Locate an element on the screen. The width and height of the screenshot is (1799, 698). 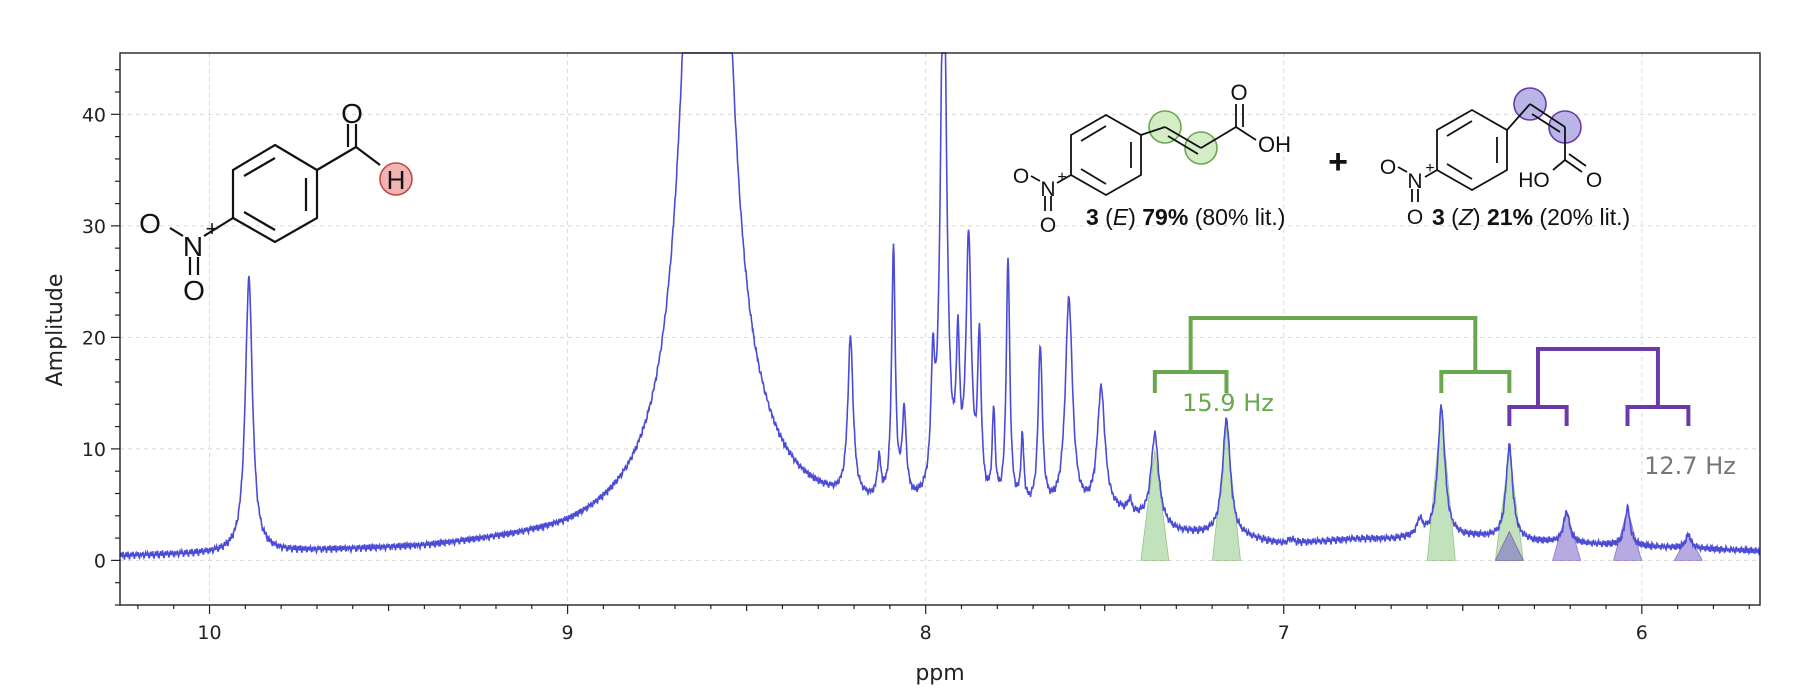
e-isomer-caption: 3 (E) 79% (80% lit.) is located at coordinates (1185, 217).